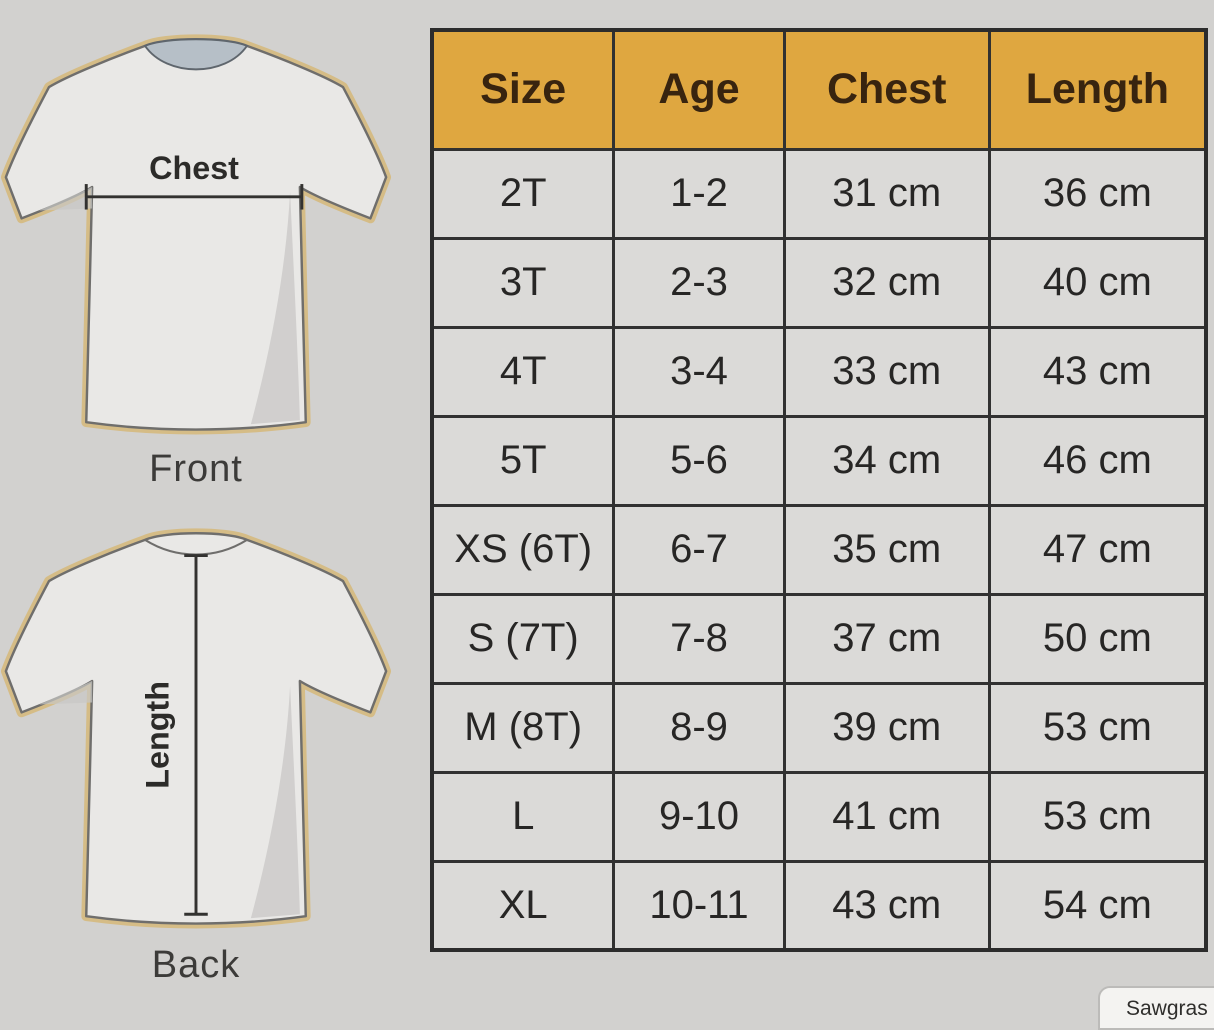 This screenshot has width=1214, height=1030. Describe the element at coordinates (523, 727) in the screenshot. I see `table-cell: M (8T)` at that location.